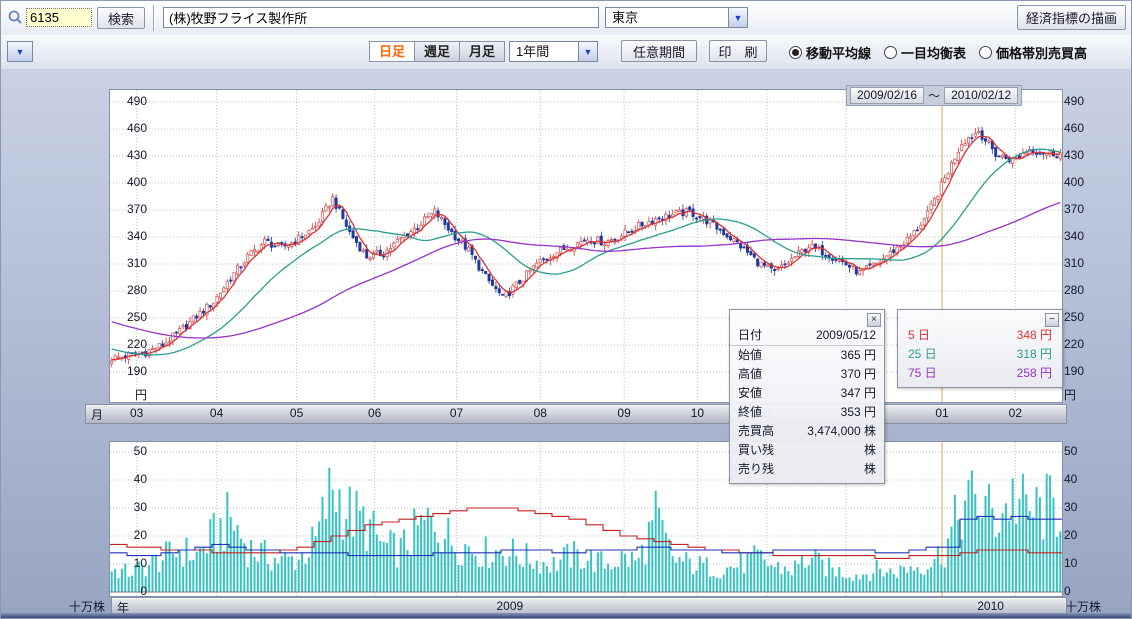 The height and width of the screenshot is (619, 1132). What do you see at coordinates (15, 17) in the screenshot?
I see `search-icon` at bounding box center [15, 17].